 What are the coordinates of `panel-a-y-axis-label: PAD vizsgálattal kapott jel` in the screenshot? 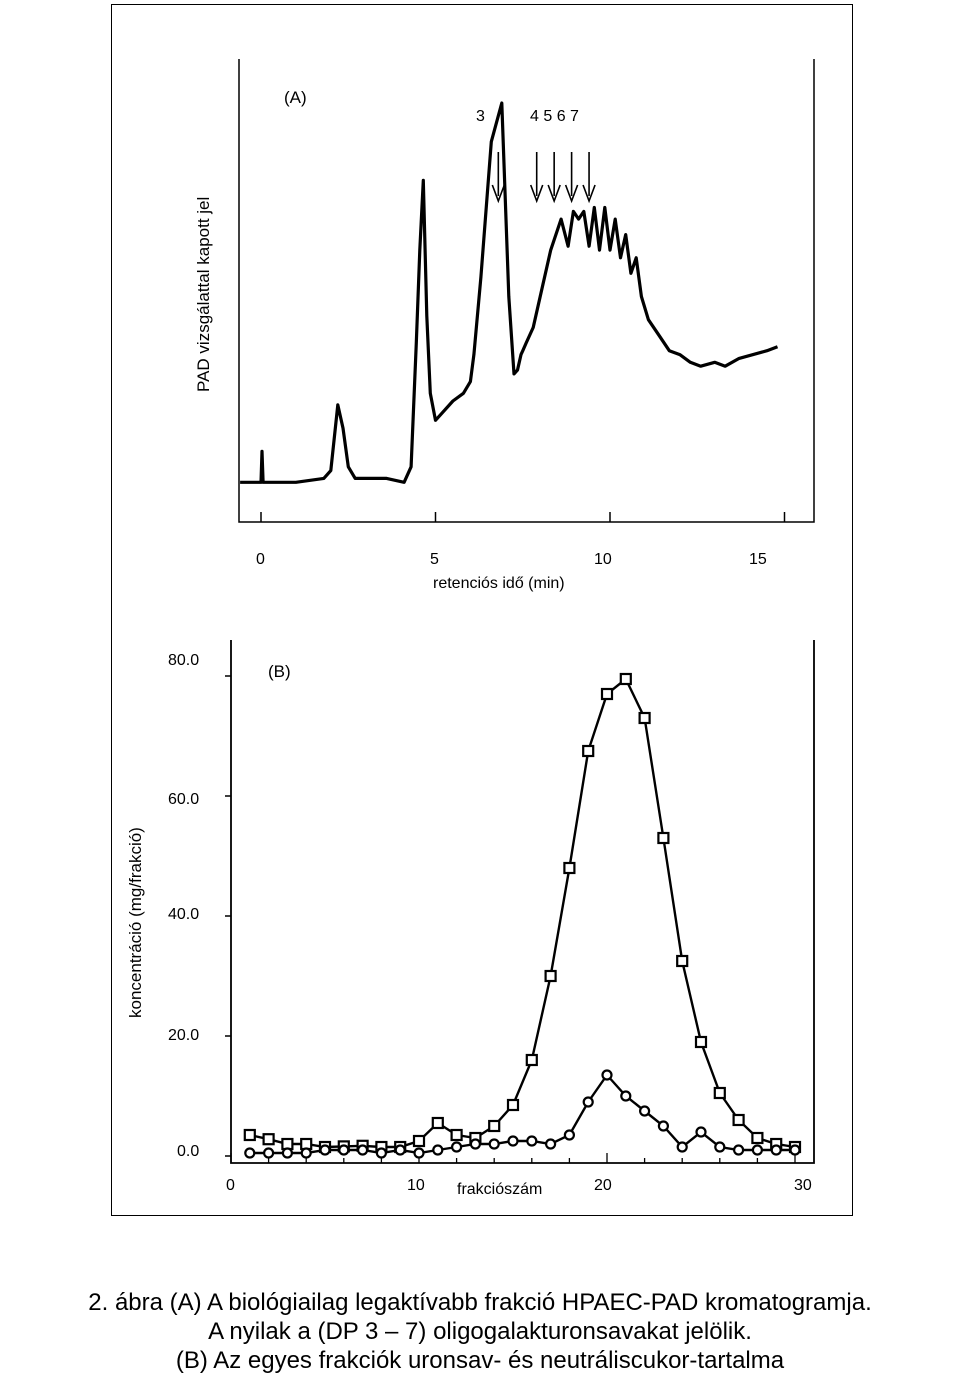 It's located at (203, 294).